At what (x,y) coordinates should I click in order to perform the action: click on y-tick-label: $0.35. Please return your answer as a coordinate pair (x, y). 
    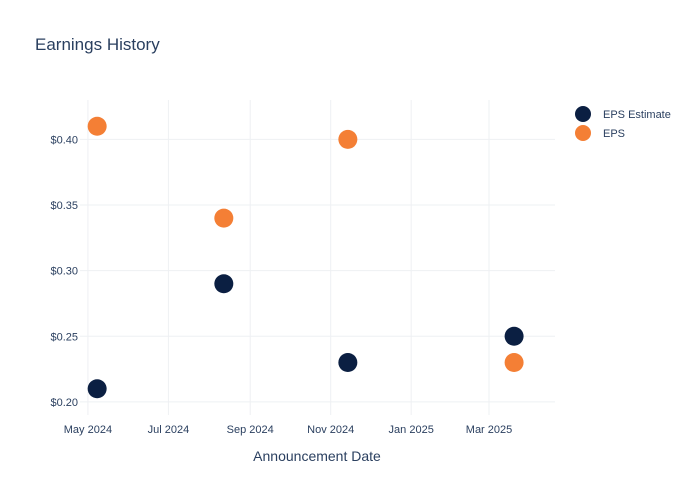
    Looking at the image, I should click on (64, 206).